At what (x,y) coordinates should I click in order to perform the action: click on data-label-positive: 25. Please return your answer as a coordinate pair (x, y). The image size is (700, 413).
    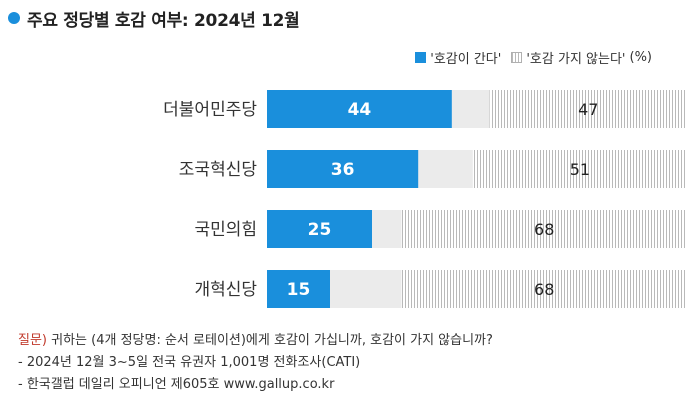
    Looking at the image, I should click on (320, 230).